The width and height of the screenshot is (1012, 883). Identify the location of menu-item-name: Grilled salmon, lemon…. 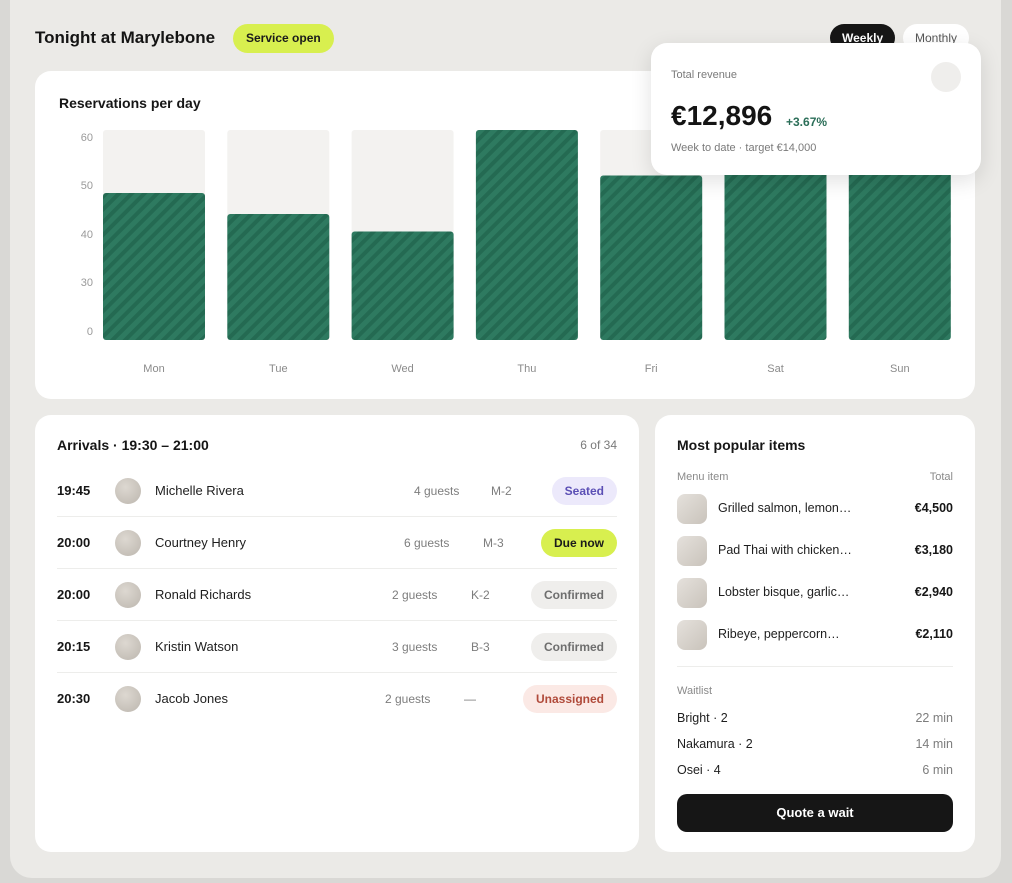
(785, 508).